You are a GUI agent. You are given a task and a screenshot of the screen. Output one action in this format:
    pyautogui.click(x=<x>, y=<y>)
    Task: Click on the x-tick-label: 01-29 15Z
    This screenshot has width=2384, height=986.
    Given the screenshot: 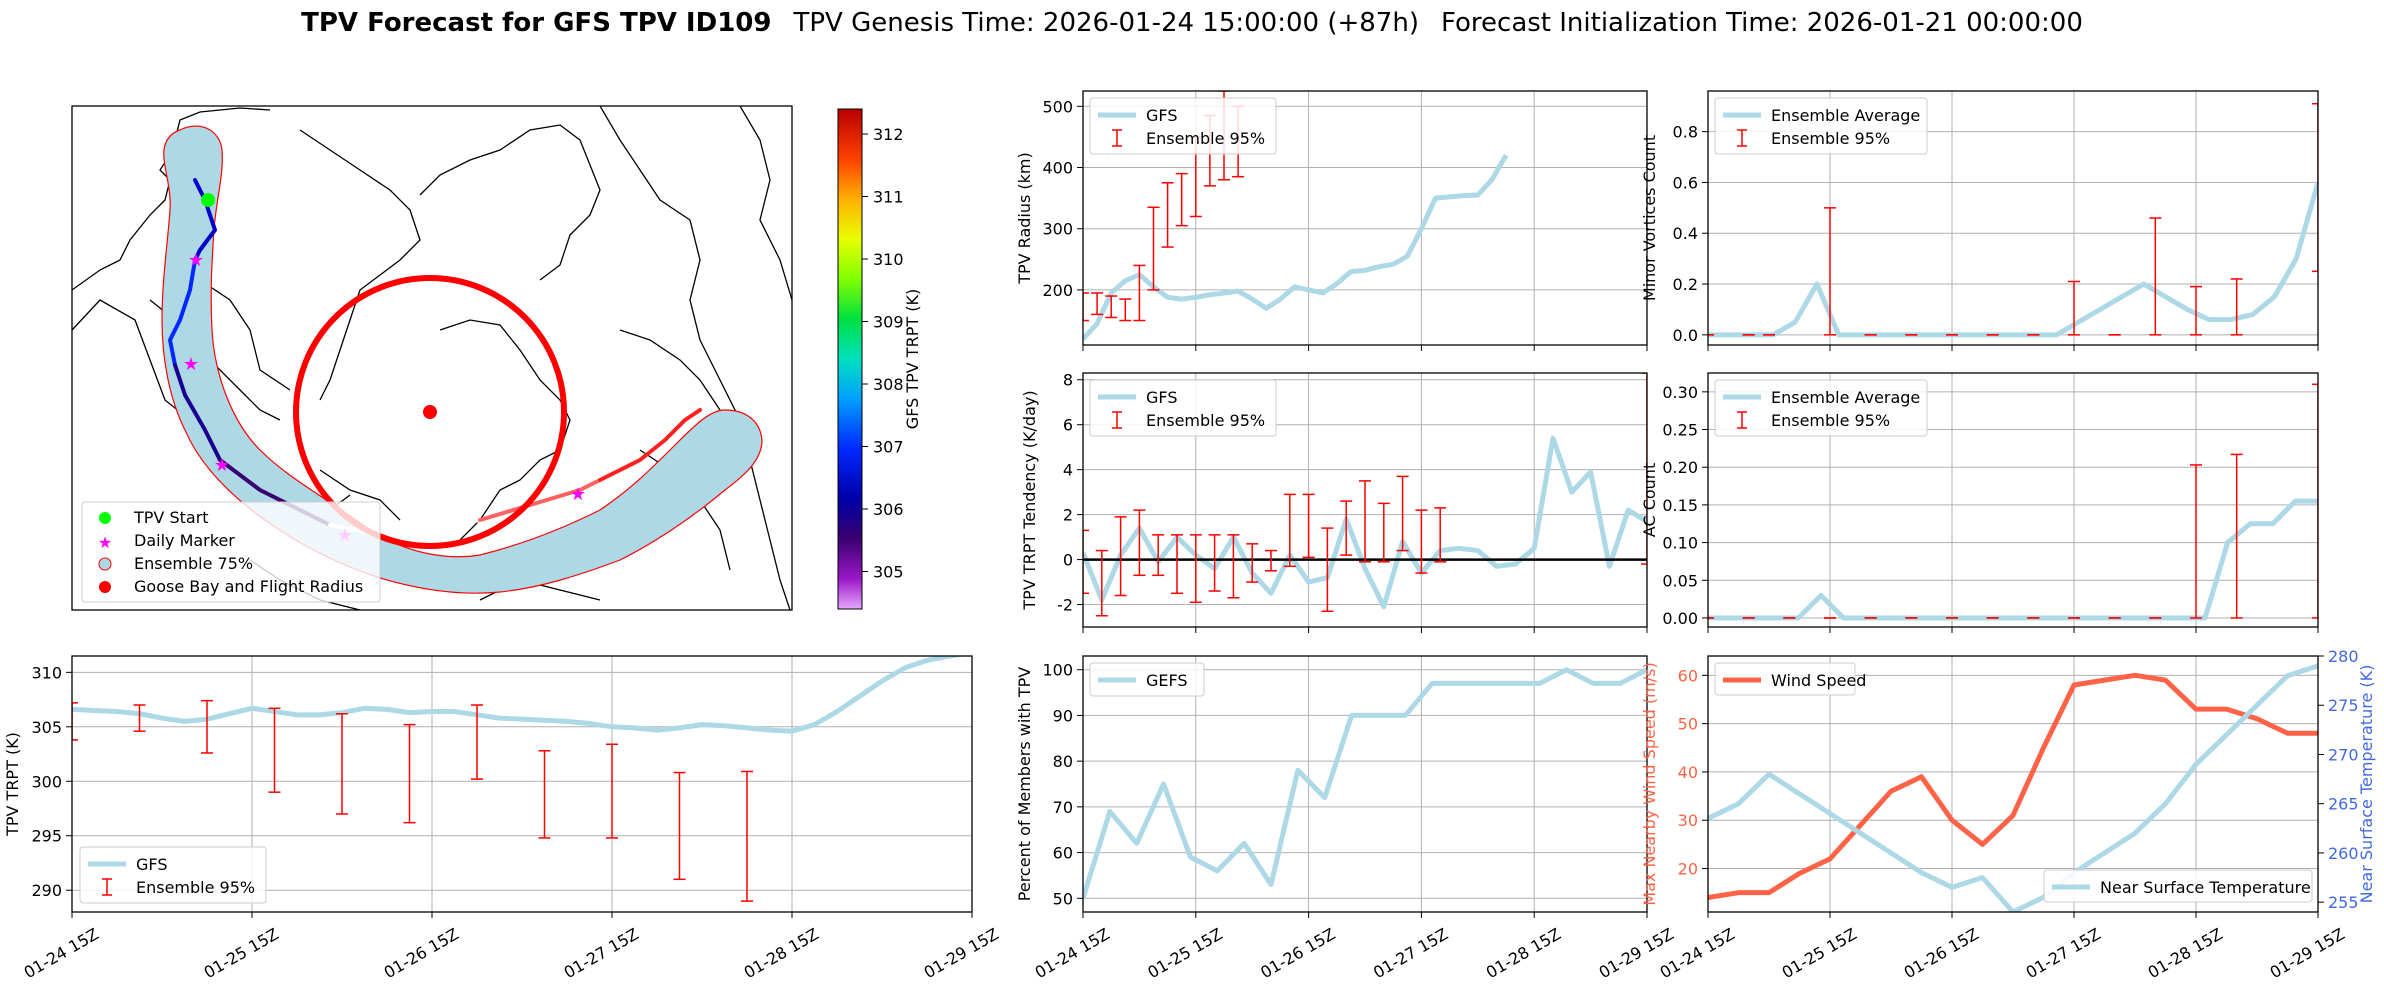 What is the action you would take?
    pyautogui.click(x=2307, y=953)
    